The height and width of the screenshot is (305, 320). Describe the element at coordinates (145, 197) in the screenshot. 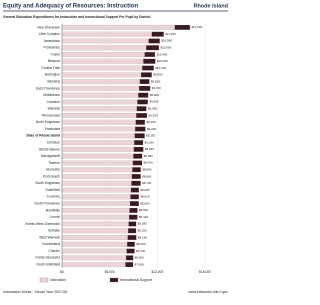

I see `value-label: $8,620` at that location.